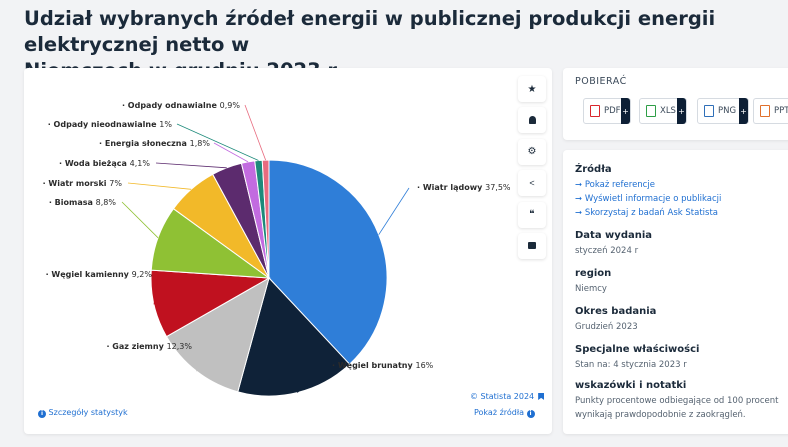  What do you see at coordinates (83, 183) in the screenshot?
I see `data-label: · Wiatr morski 7%` at bounding box center [83, 183].